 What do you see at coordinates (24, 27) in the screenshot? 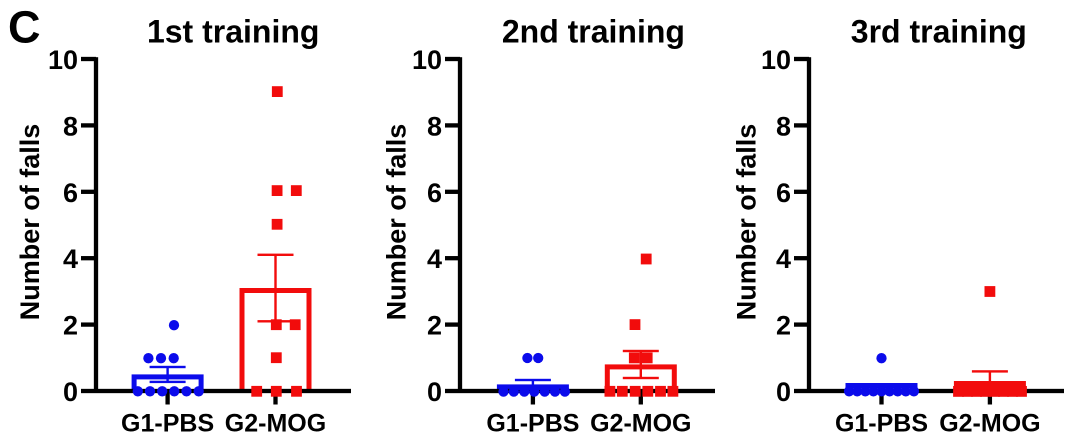
I see `svg-text: C` at bounding box center [24, 27].